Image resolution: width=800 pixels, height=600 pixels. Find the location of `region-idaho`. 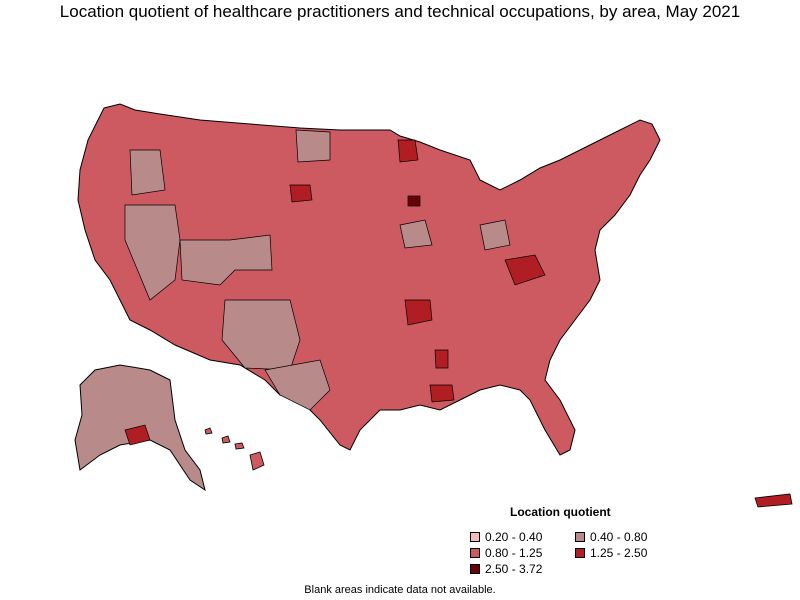

region-idaho is located at coordinates (147, 172).